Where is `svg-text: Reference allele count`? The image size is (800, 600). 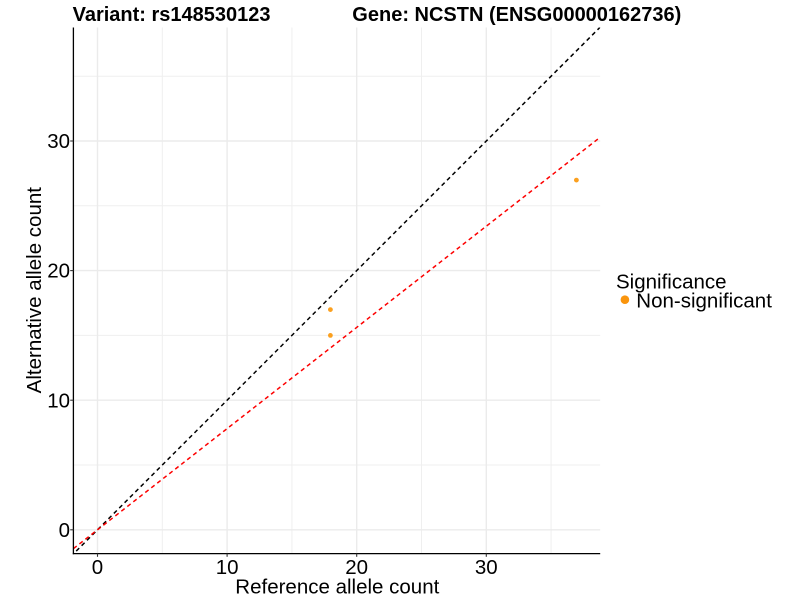 svg-text: Reference allele count is located at coordinates (337, 587).